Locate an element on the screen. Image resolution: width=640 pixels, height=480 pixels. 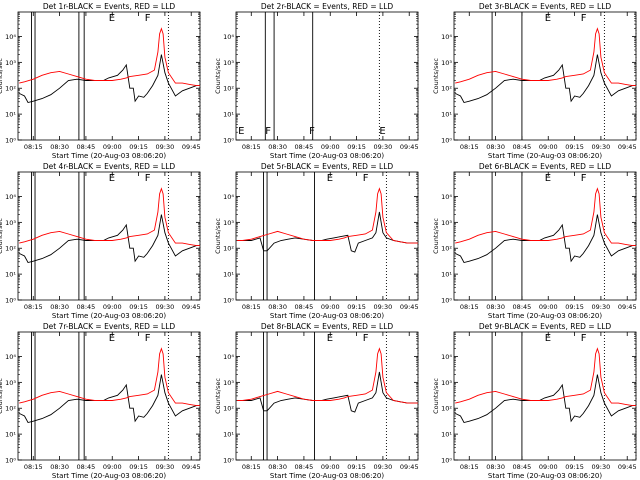
panel-title: Det 9r-BLACK = Events, RED = LLD is located at coordinates (545, 326).